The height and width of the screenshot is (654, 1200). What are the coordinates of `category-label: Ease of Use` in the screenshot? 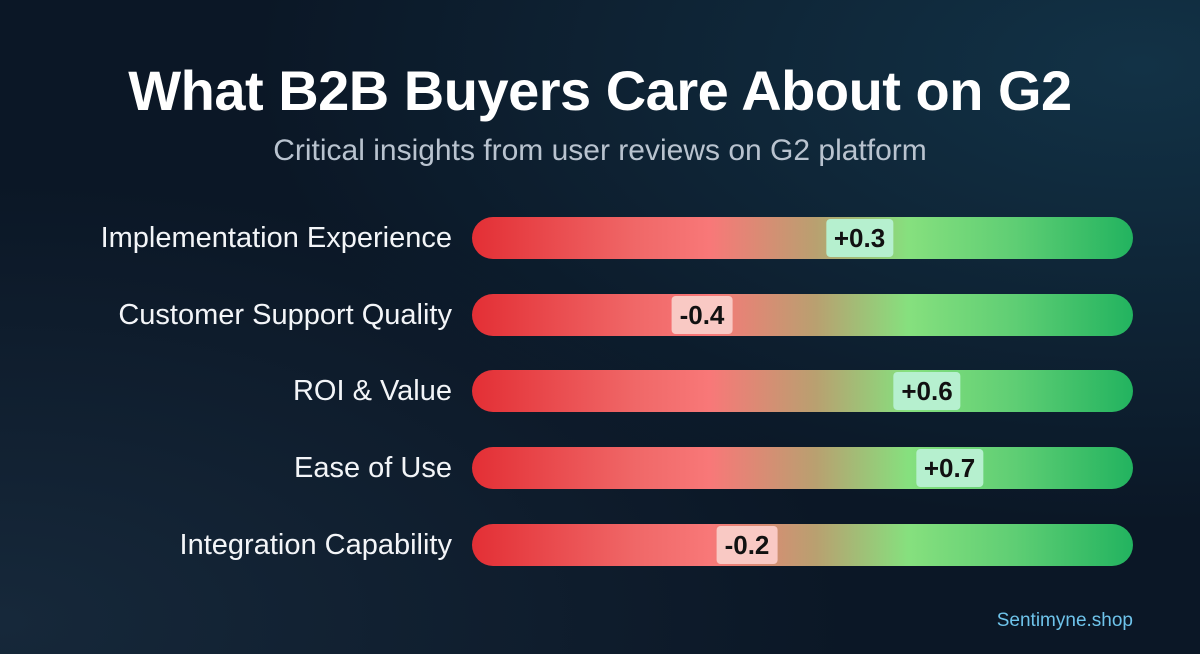 It's located at (373, 468).